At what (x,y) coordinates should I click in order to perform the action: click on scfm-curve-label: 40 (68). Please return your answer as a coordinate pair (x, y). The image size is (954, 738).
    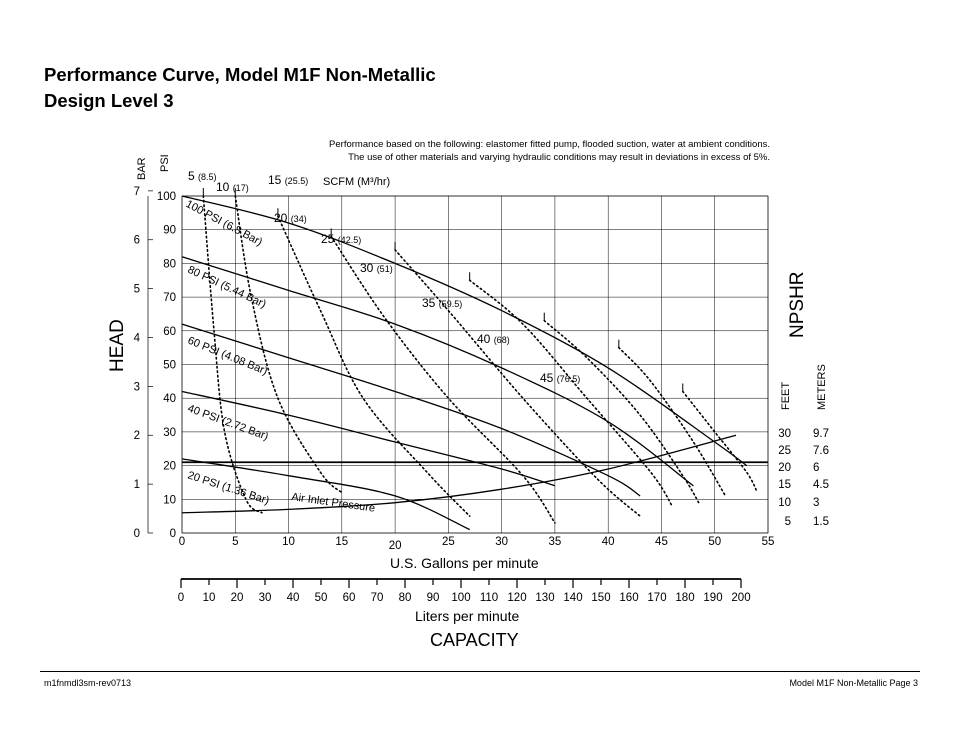
    Looking at the image, I should click on (493, 339).